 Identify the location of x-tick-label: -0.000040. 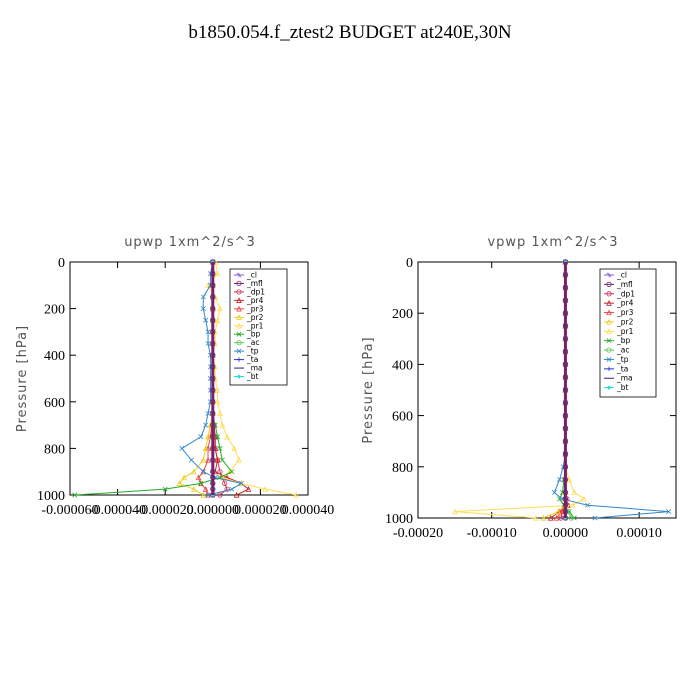
(117, 510).